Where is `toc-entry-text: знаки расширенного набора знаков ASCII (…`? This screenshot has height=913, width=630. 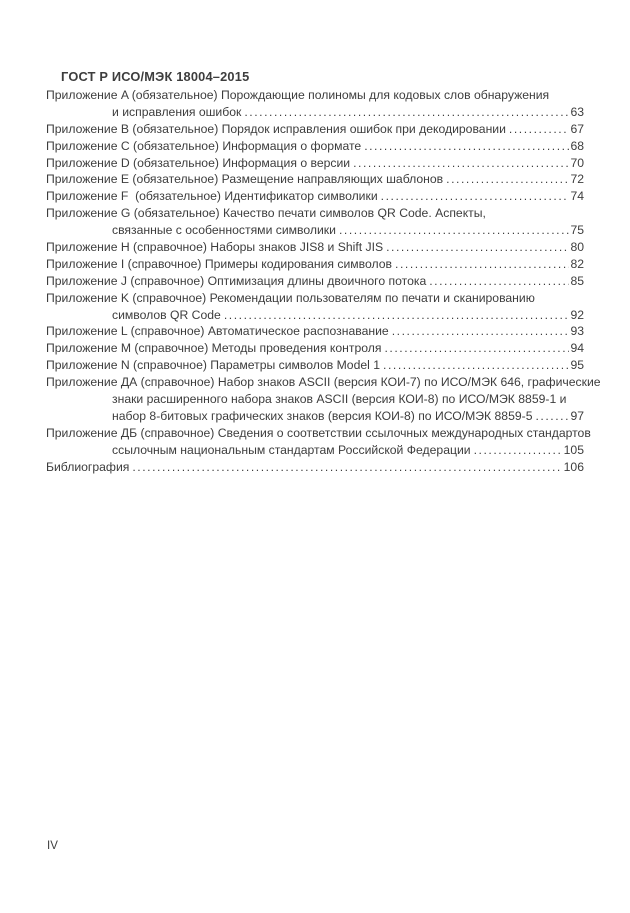
toc-entry-text: знаки расширенного набора знаков ASCII (… is located at coordinates (339, 399).